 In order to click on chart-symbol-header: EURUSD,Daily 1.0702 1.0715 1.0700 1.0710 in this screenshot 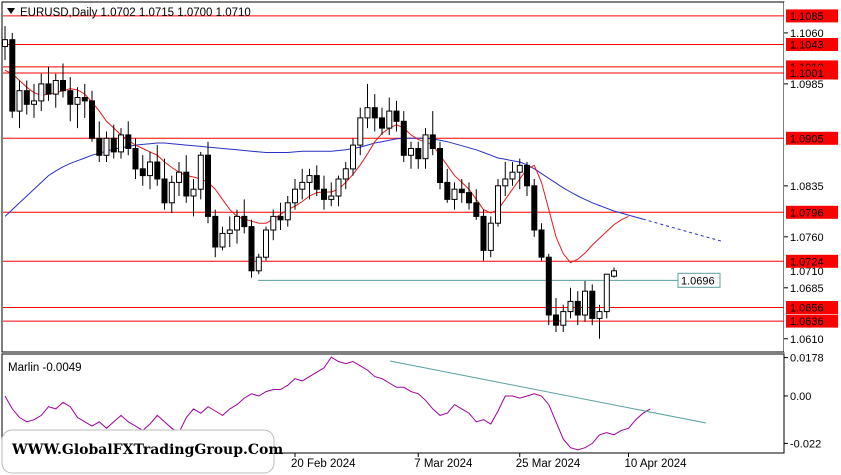, I will do `click(135, 13)`.